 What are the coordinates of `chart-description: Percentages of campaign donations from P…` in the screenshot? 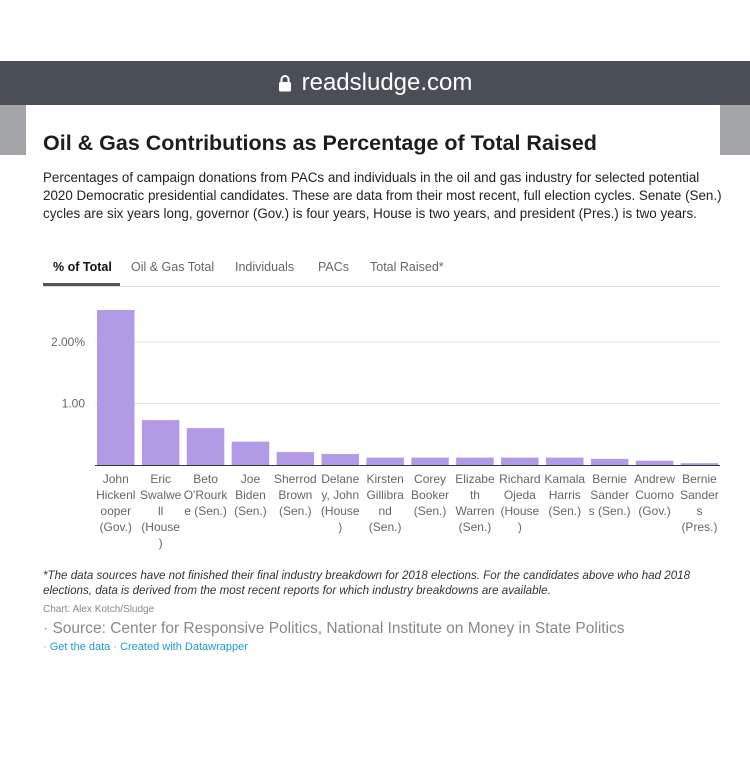 It's located at (382, 195).